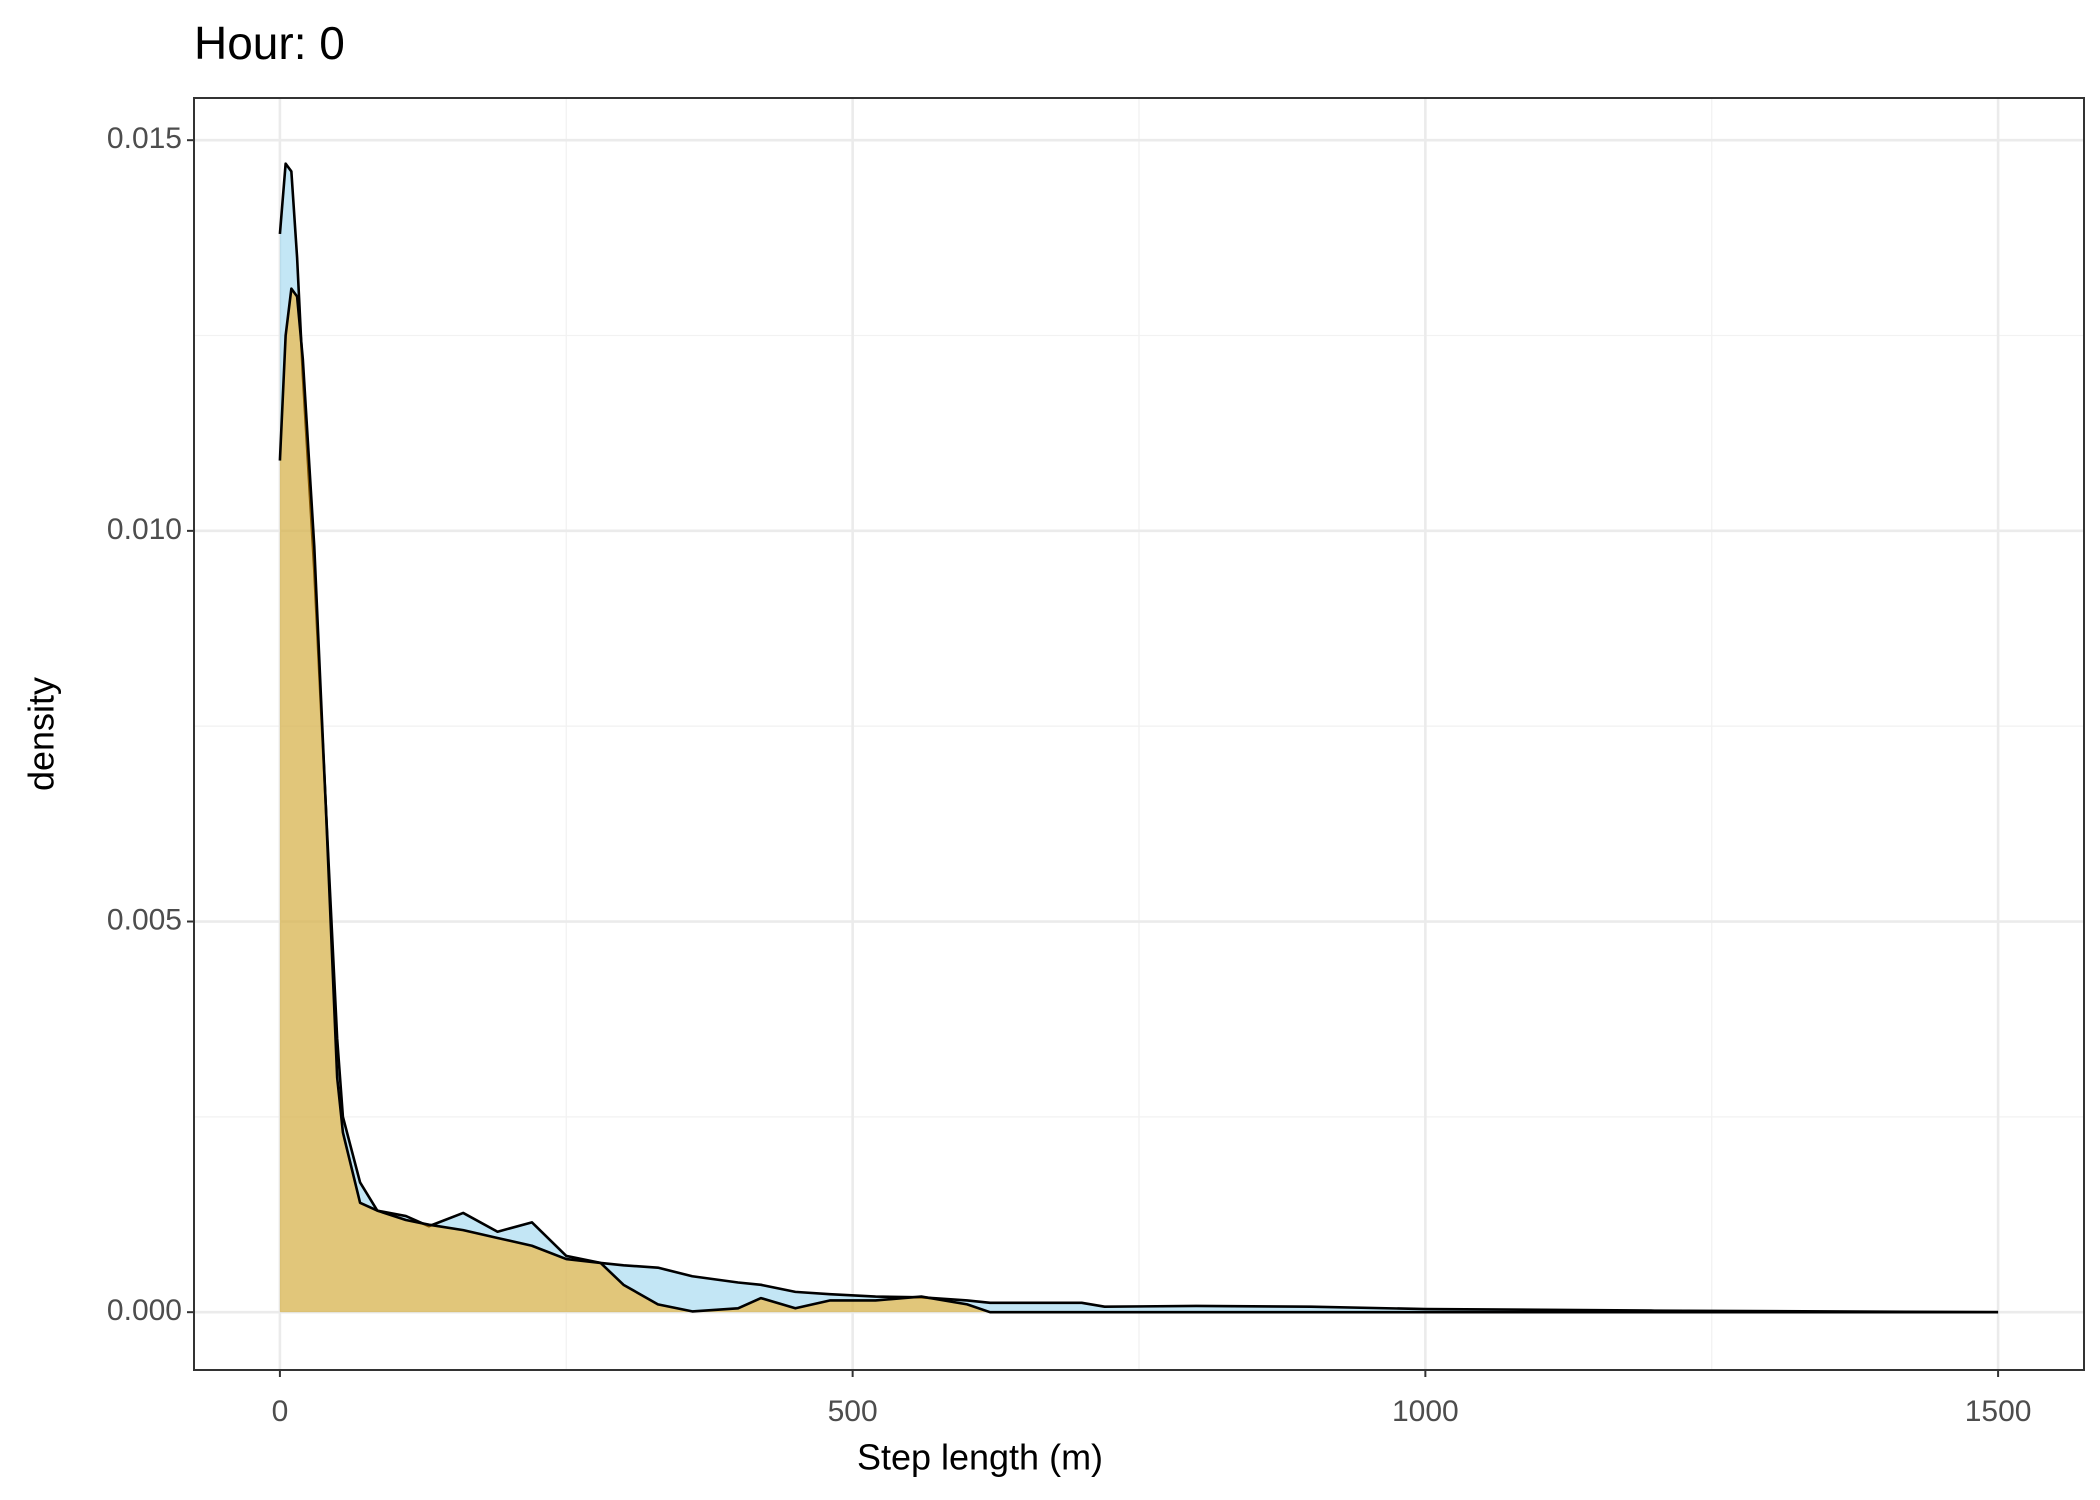 The image size is (2100, 1500). Describe the element at coordinates (1998, 1411) in the screenshot. I see `x-tick-label: 1500` at that location.